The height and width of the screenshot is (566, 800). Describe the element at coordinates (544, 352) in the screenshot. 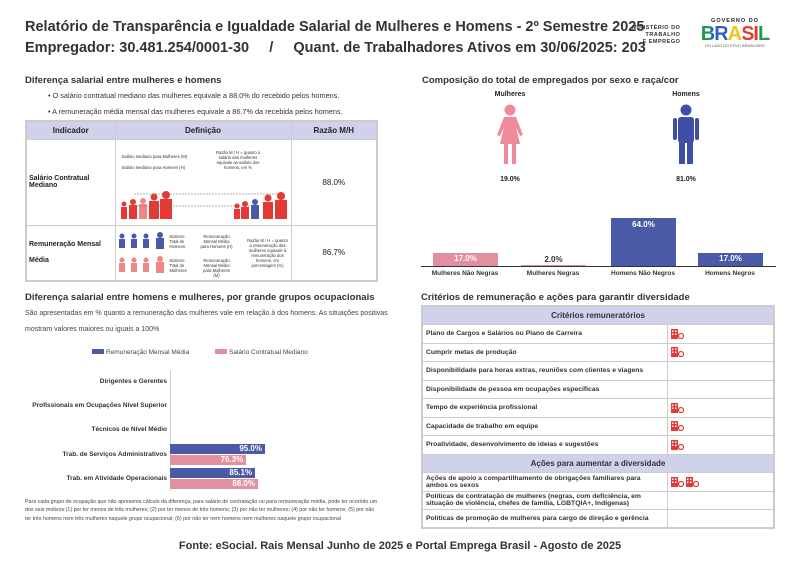

I see `criterion-label: Cumprir metas de produção` at that location.